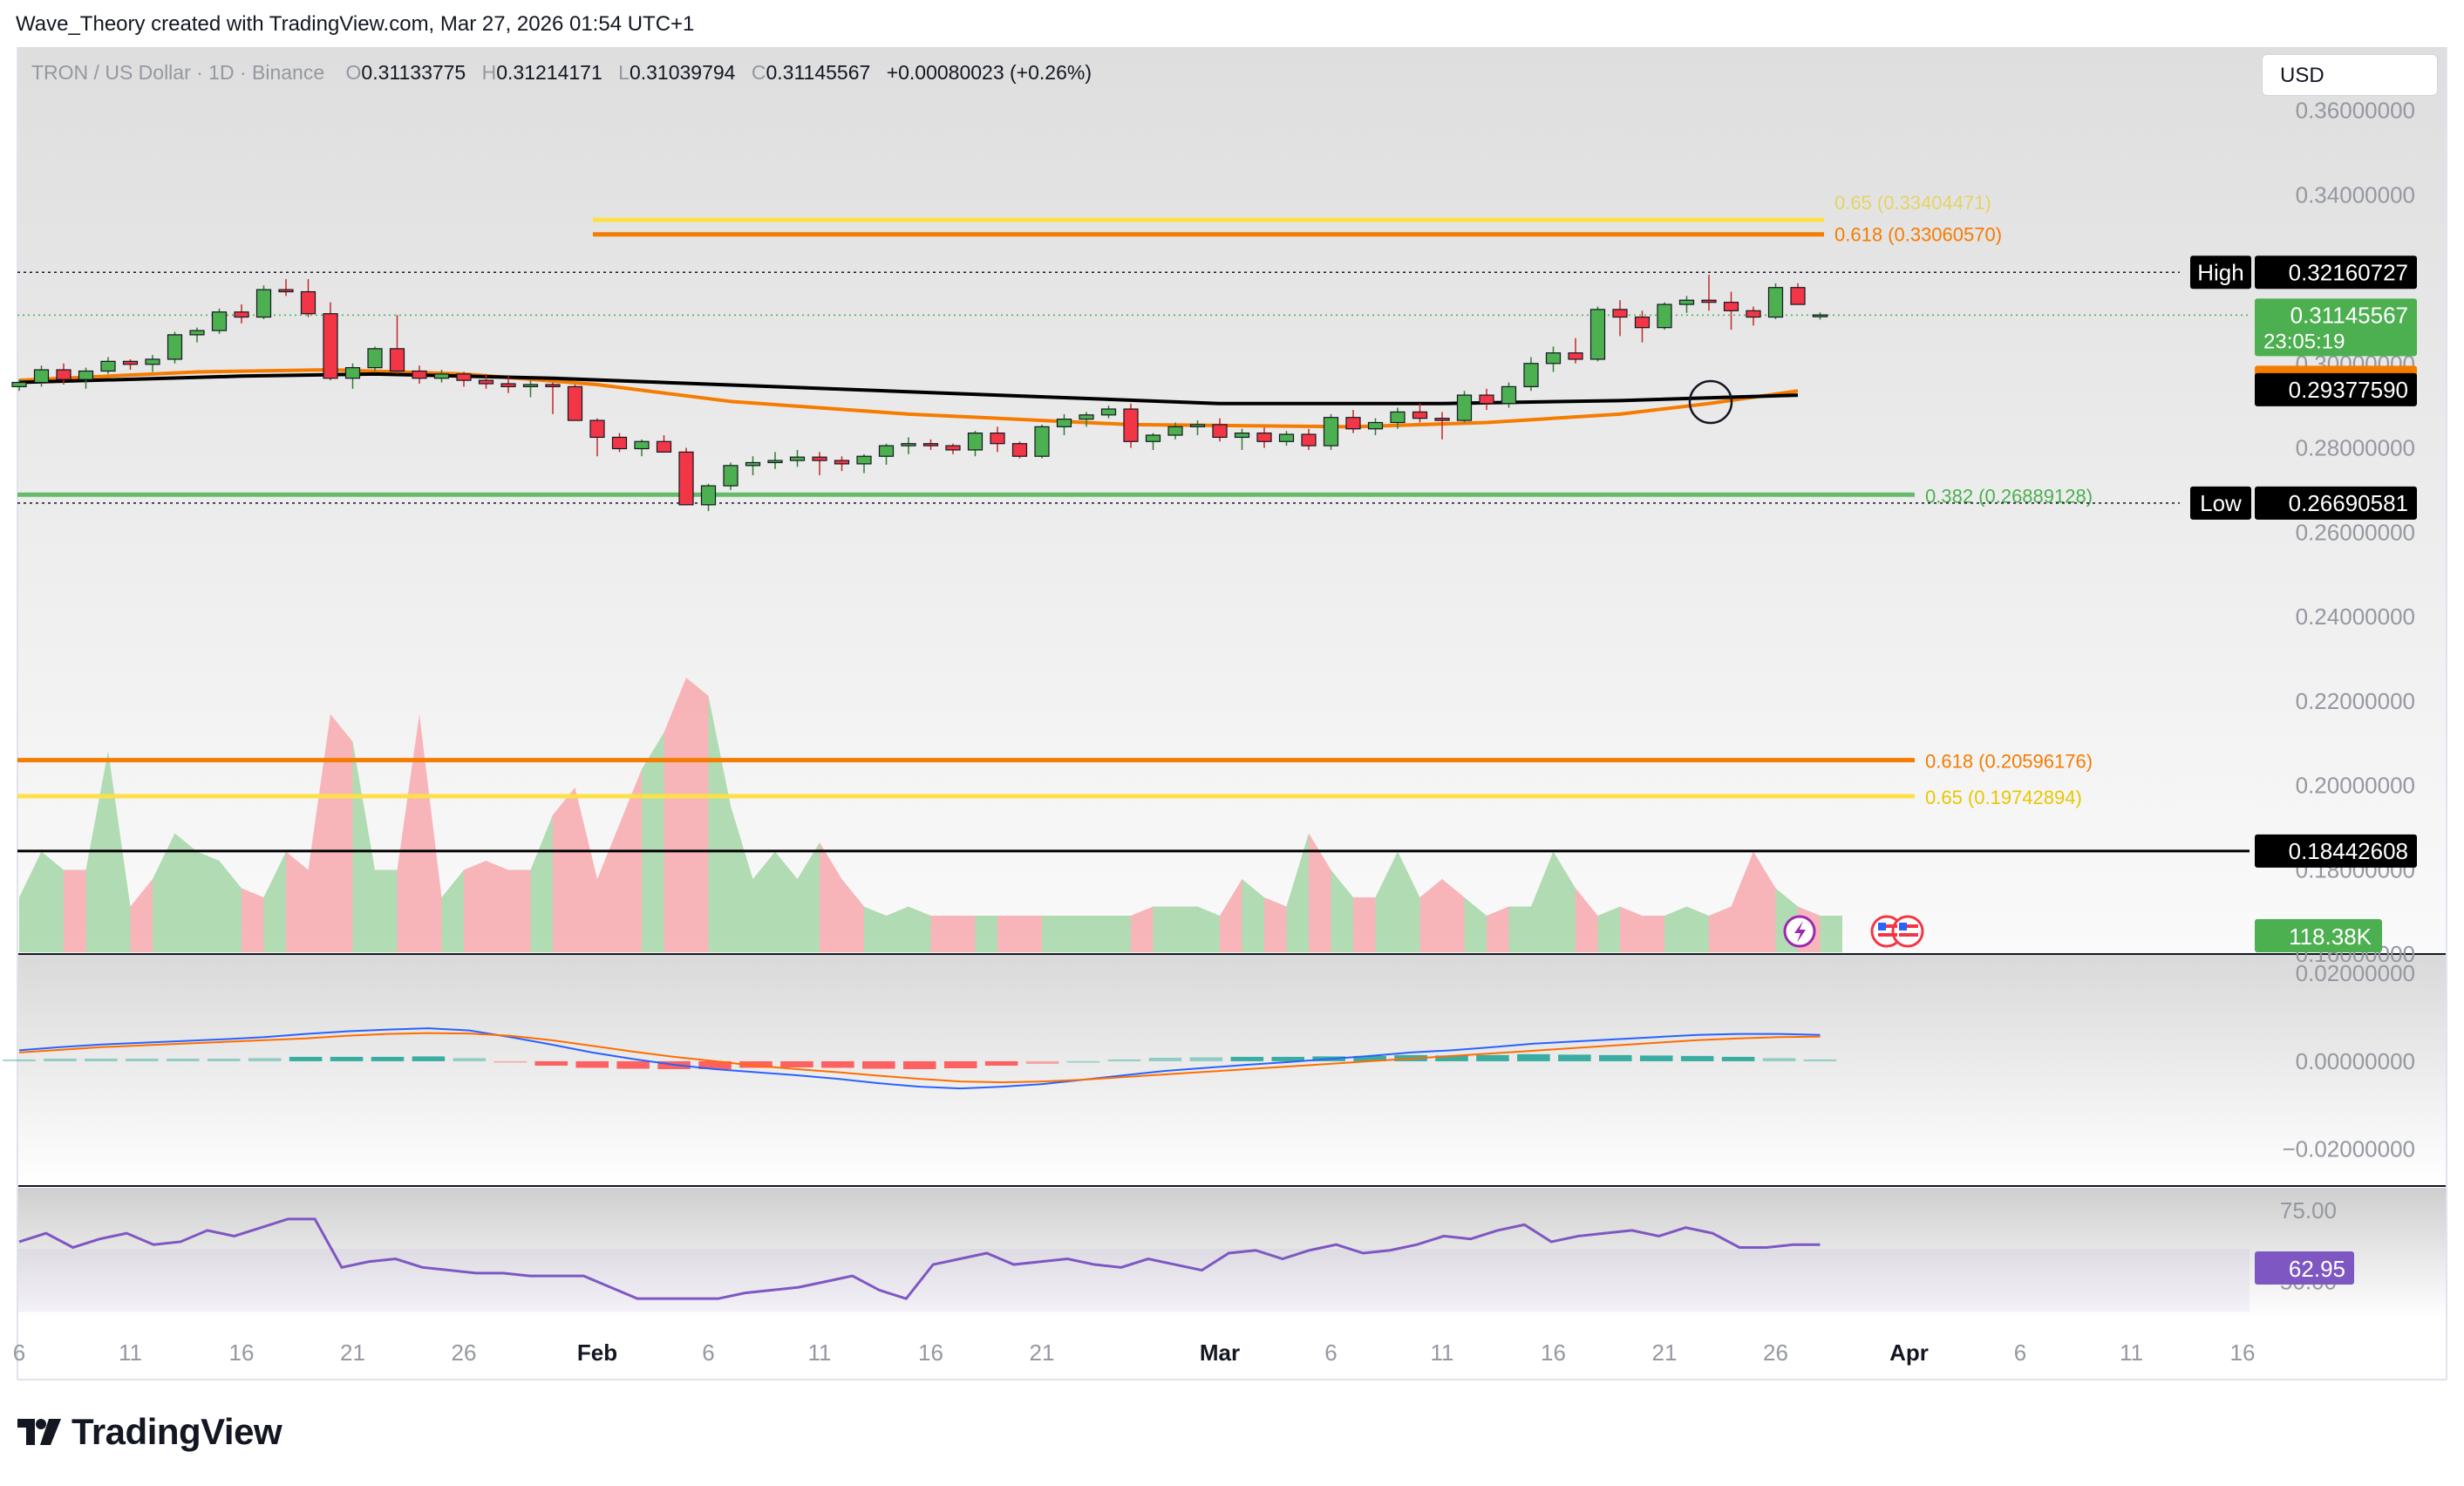  Describe the element at coordinates (2355, 701) in the screenshot. I see `price-tick-label-7: 0.22000000` at that location.